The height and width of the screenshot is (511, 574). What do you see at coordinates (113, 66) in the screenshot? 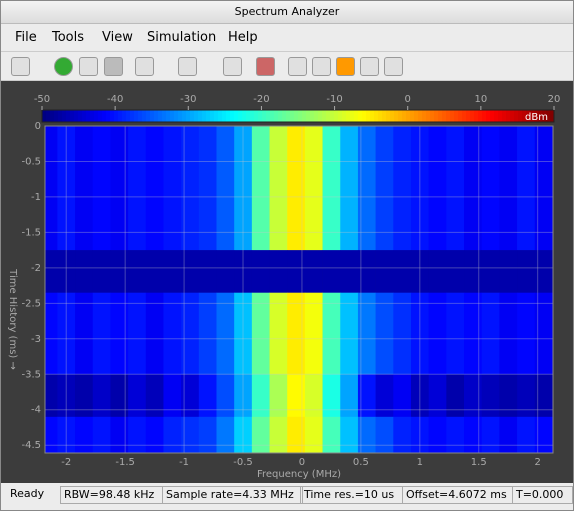
I see `stop-button` at bounding box center [113, 66].